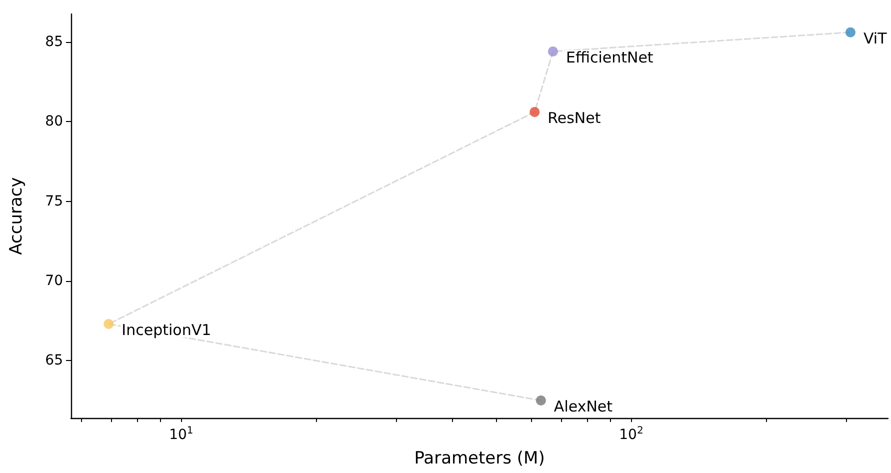 The width and height of the screenshot is (891, 473). What do you see at coordinates (16, 216) in the screenshot?
I see `y-axis-title: Accuracy` at bounding box center [16, 216].